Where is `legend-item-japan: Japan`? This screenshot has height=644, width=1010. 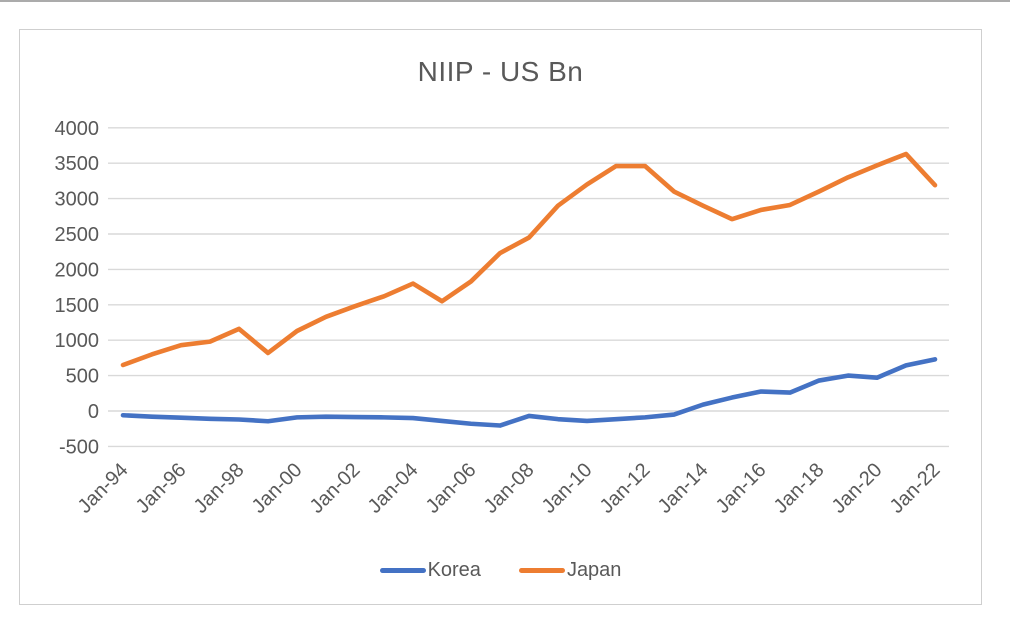
legend-item-japan: Japan is located at coordinates (570, 570).